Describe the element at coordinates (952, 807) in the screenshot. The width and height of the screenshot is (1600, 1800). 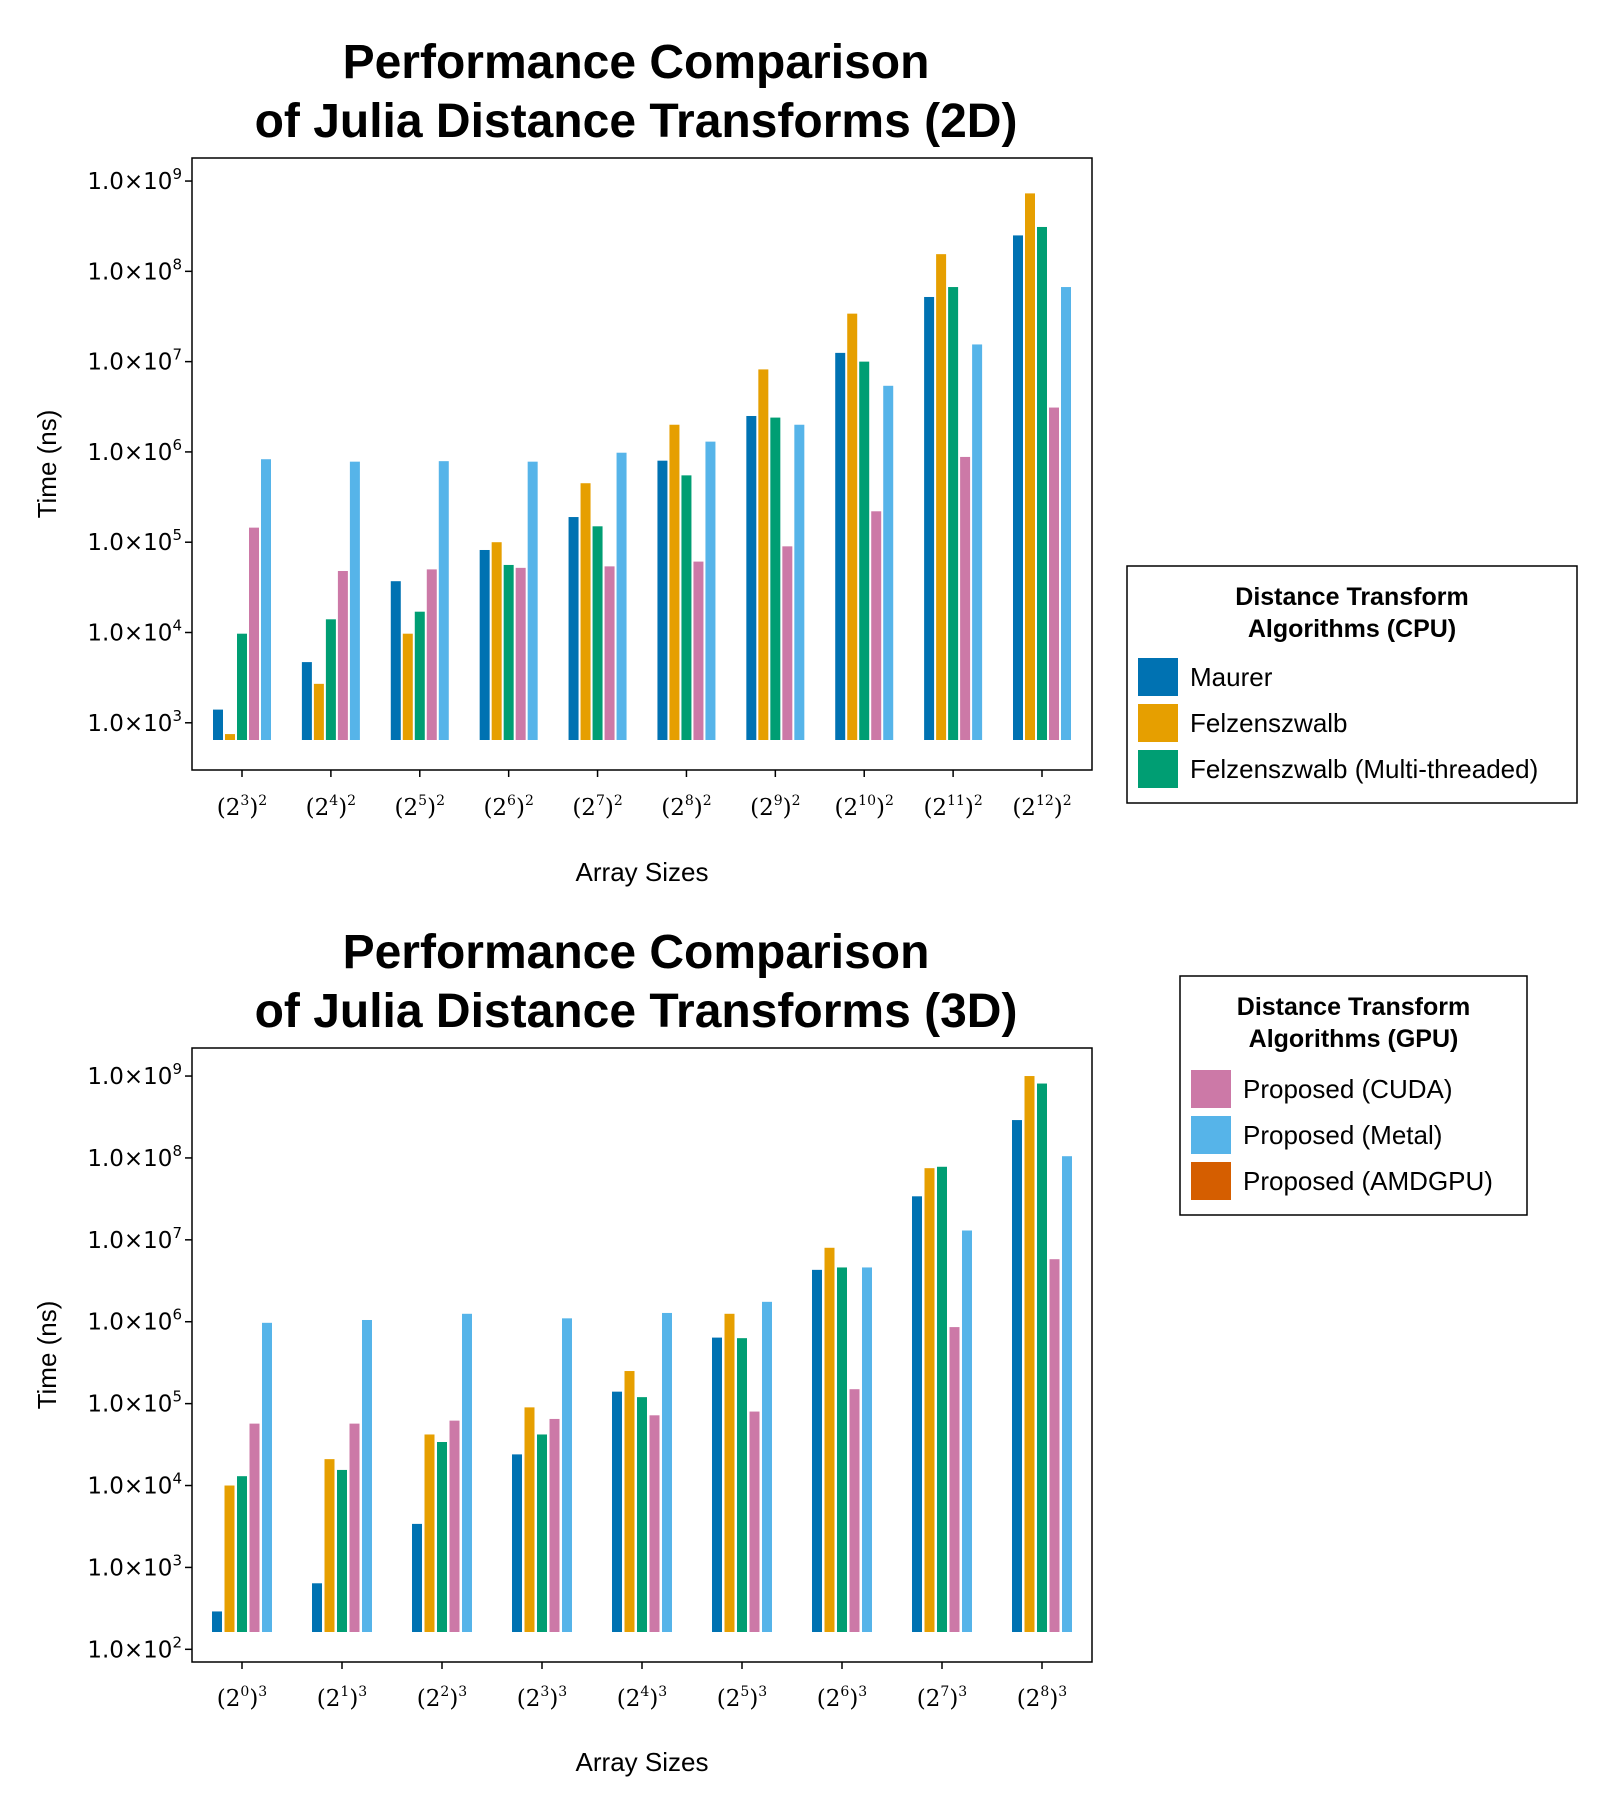
I see `xtick-label: (211)2` at that location.